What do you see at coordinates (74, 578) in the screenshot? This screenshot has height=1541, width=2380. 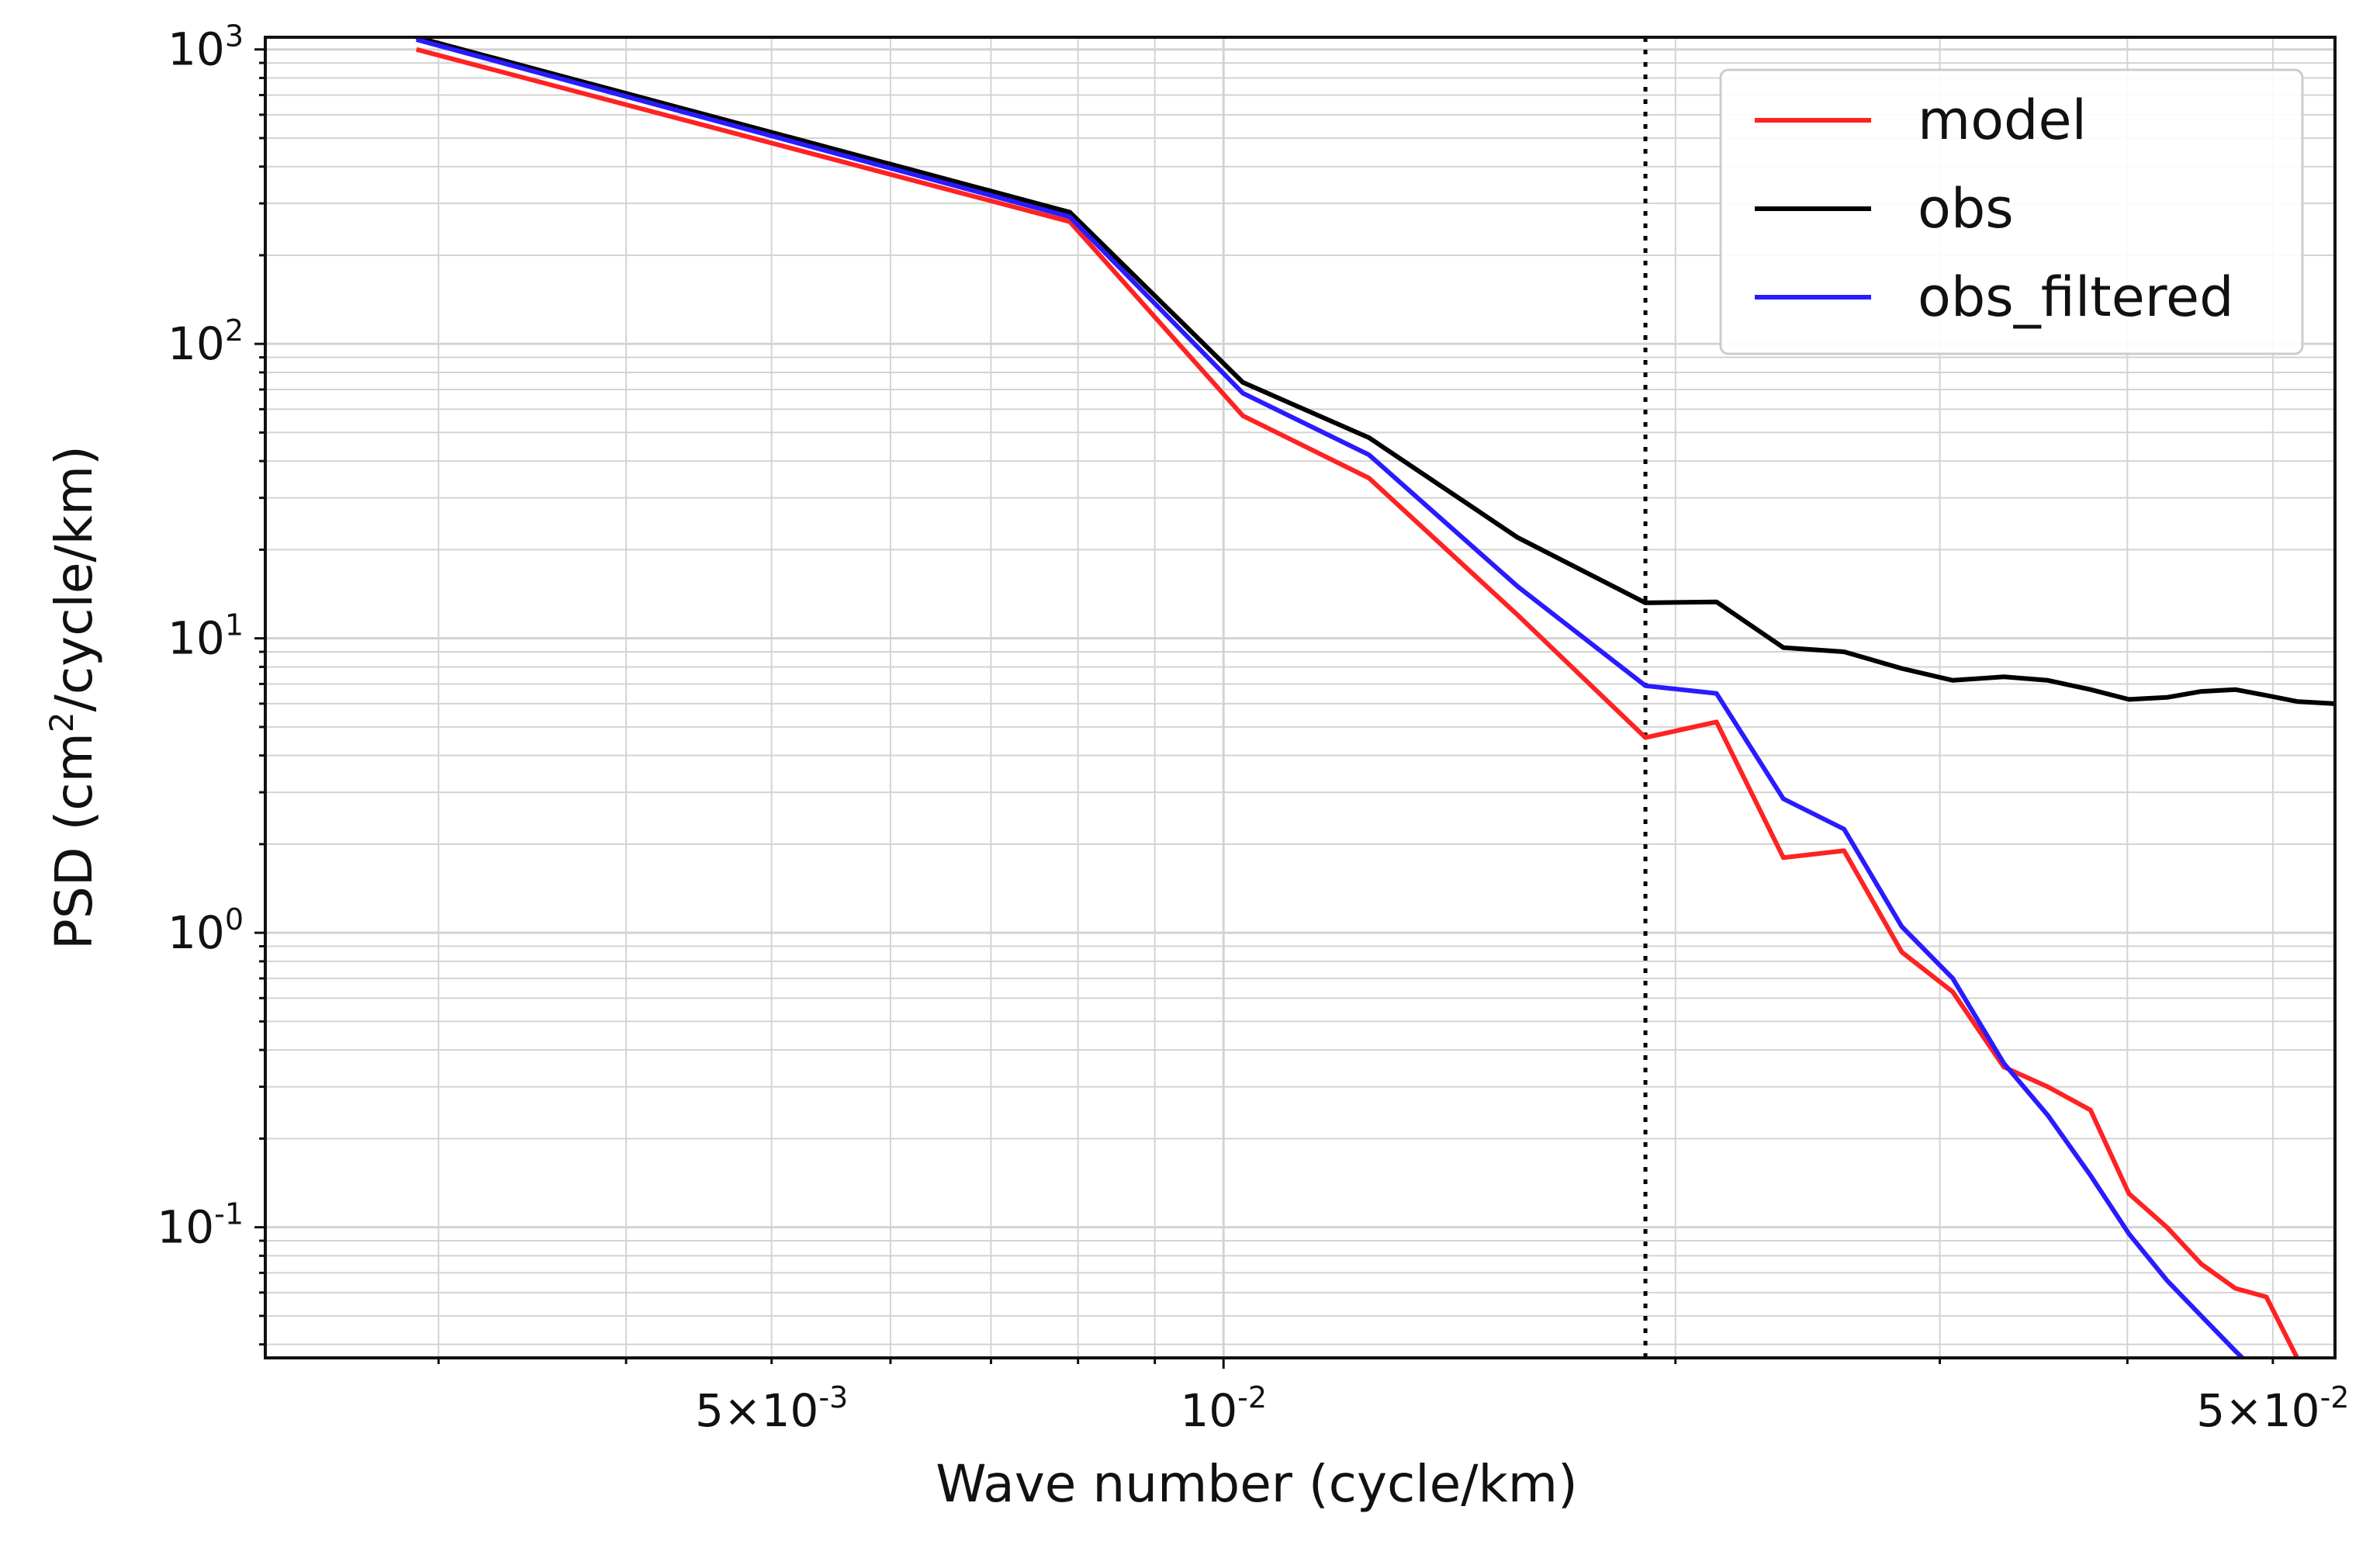 I see `y-axis-title-suffix: /cycle/km)` at bounding box center [74, 578].